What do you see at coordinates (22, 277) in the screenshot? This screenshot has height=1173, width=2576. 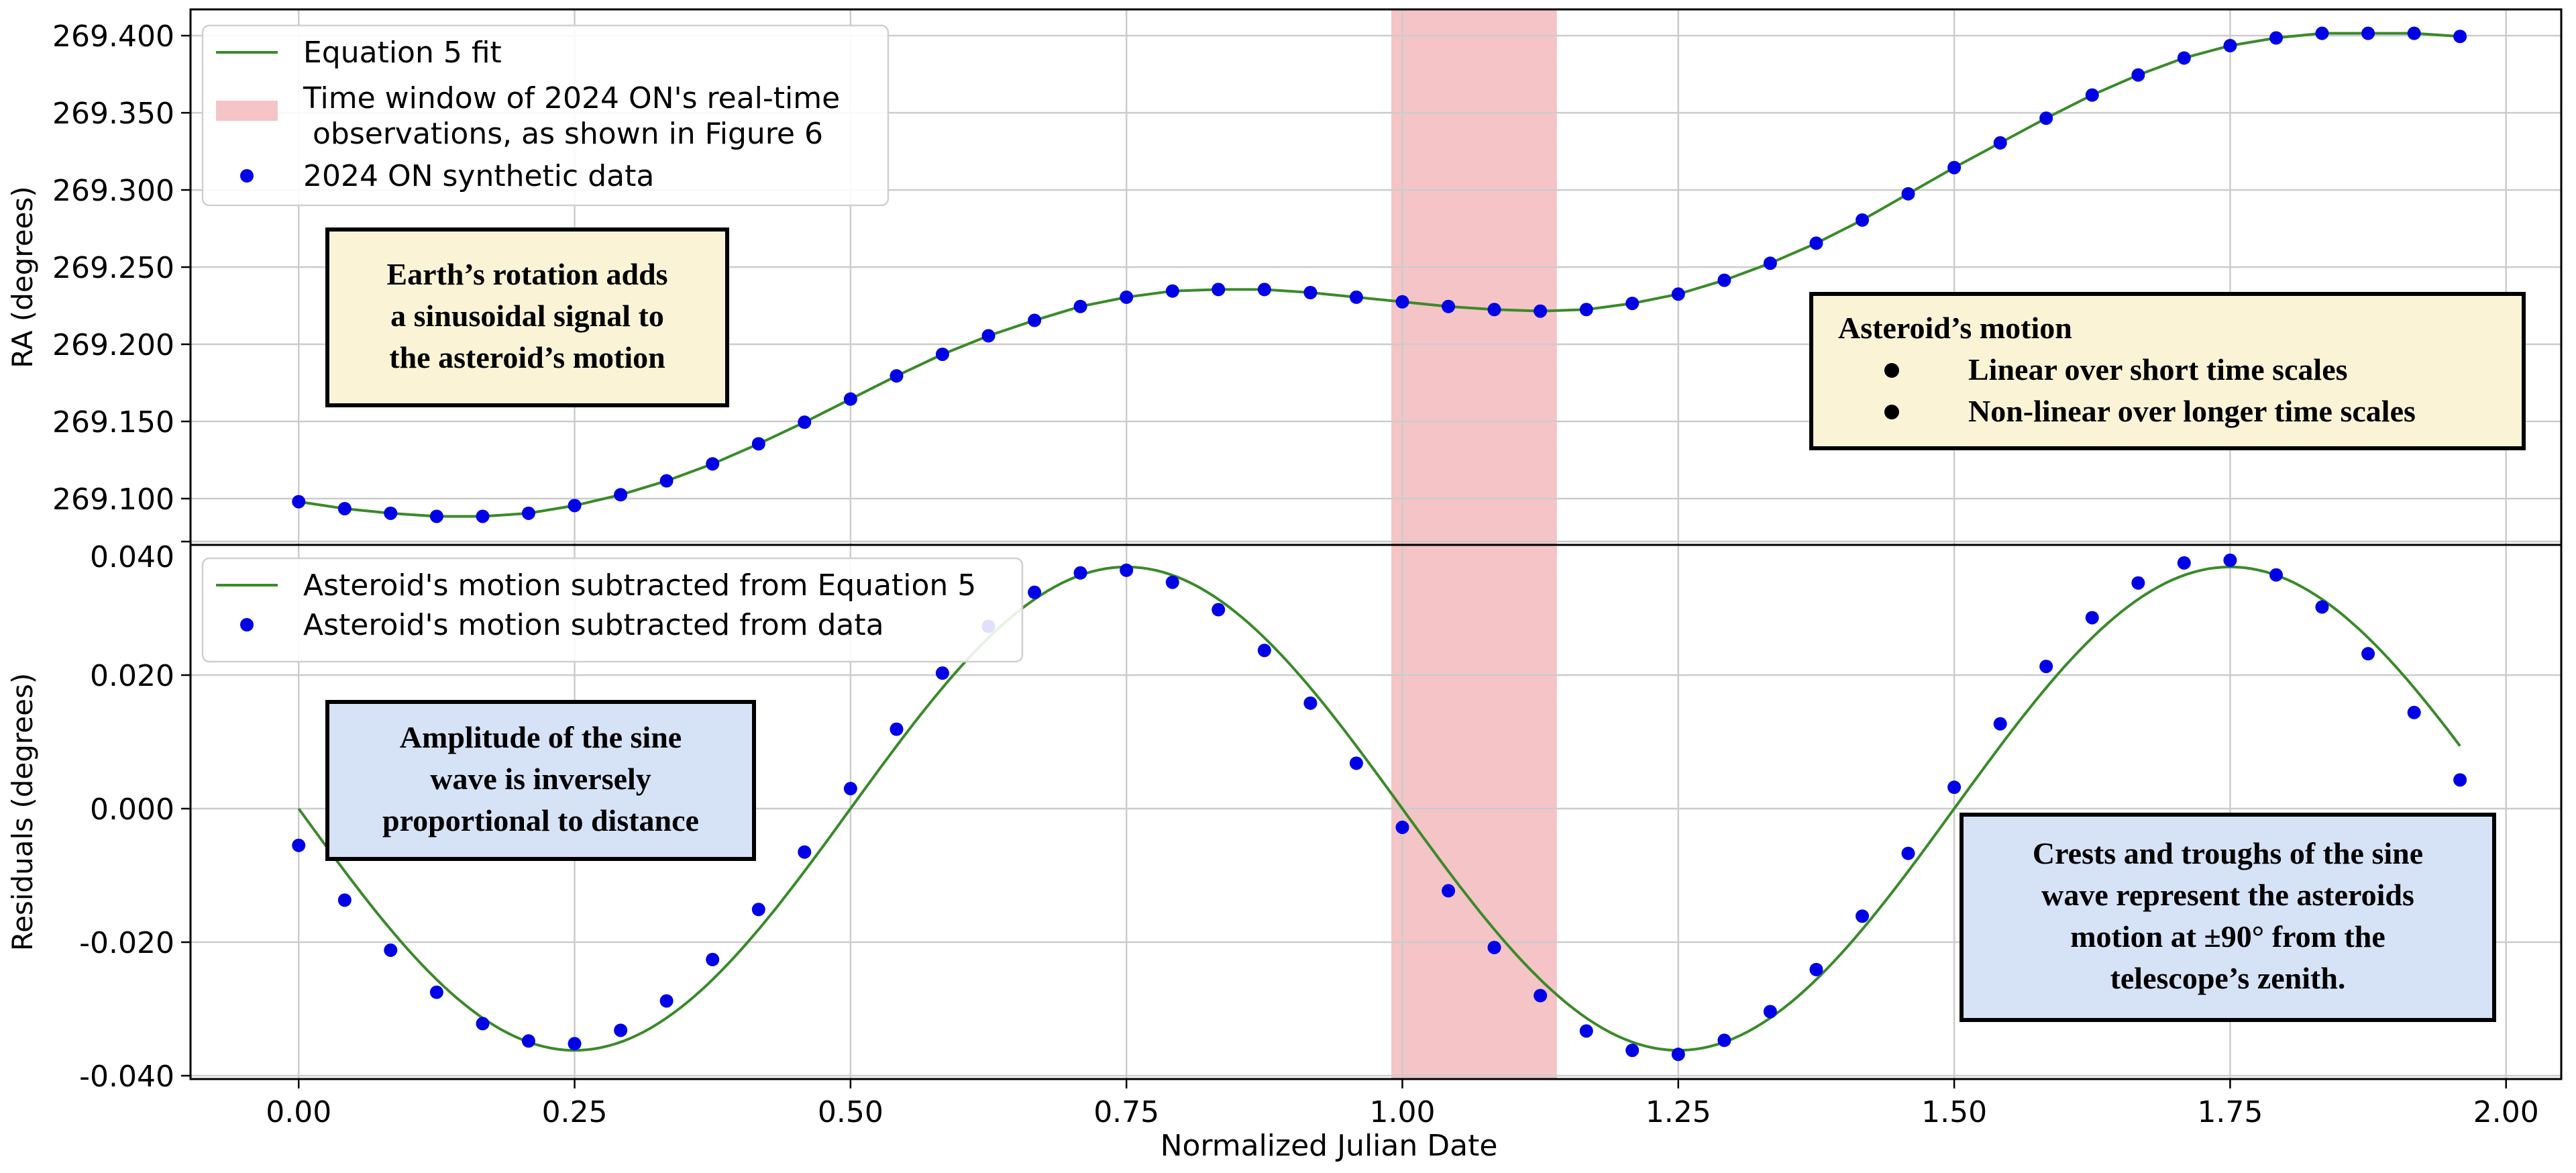 I see `ra-y-axis-label: RA (degrees)` at bounding box center [22, 277].